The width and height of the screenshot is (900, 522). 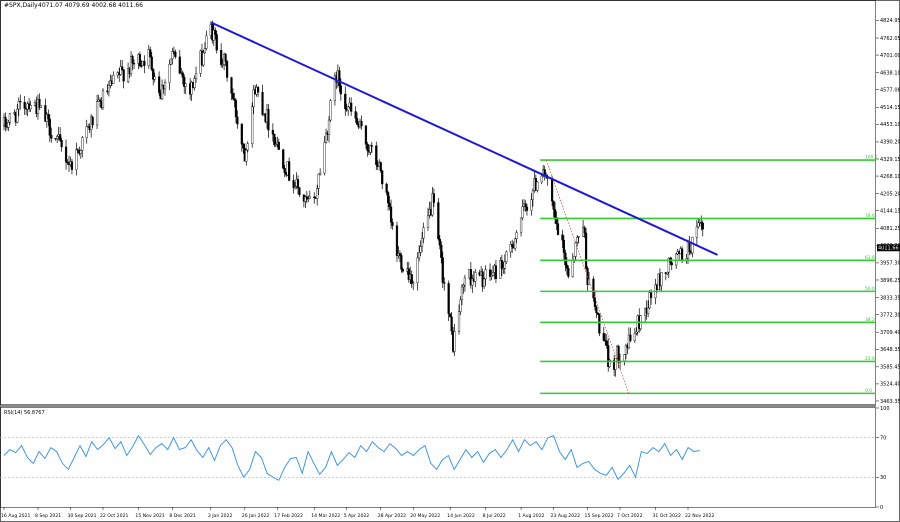 I want to click on time-tick-label: 26 Jan 2022, so click(x=256, y=516).